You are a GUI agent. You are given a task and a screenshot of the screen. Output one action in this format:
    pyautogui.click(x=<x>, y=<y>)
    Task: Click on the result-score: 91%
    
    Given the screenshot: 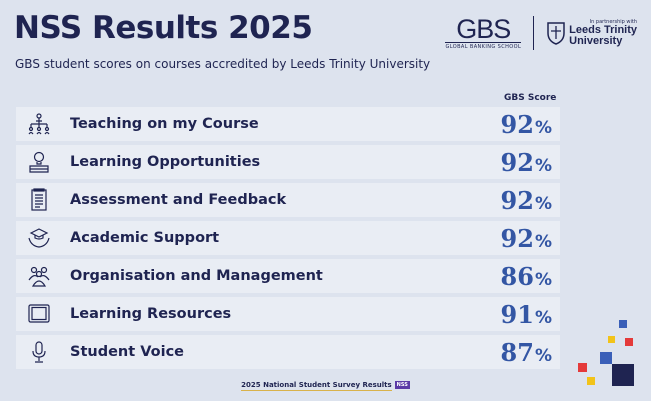 What is the action you would take?
    pyautogui.click(x=526, y=314)
    